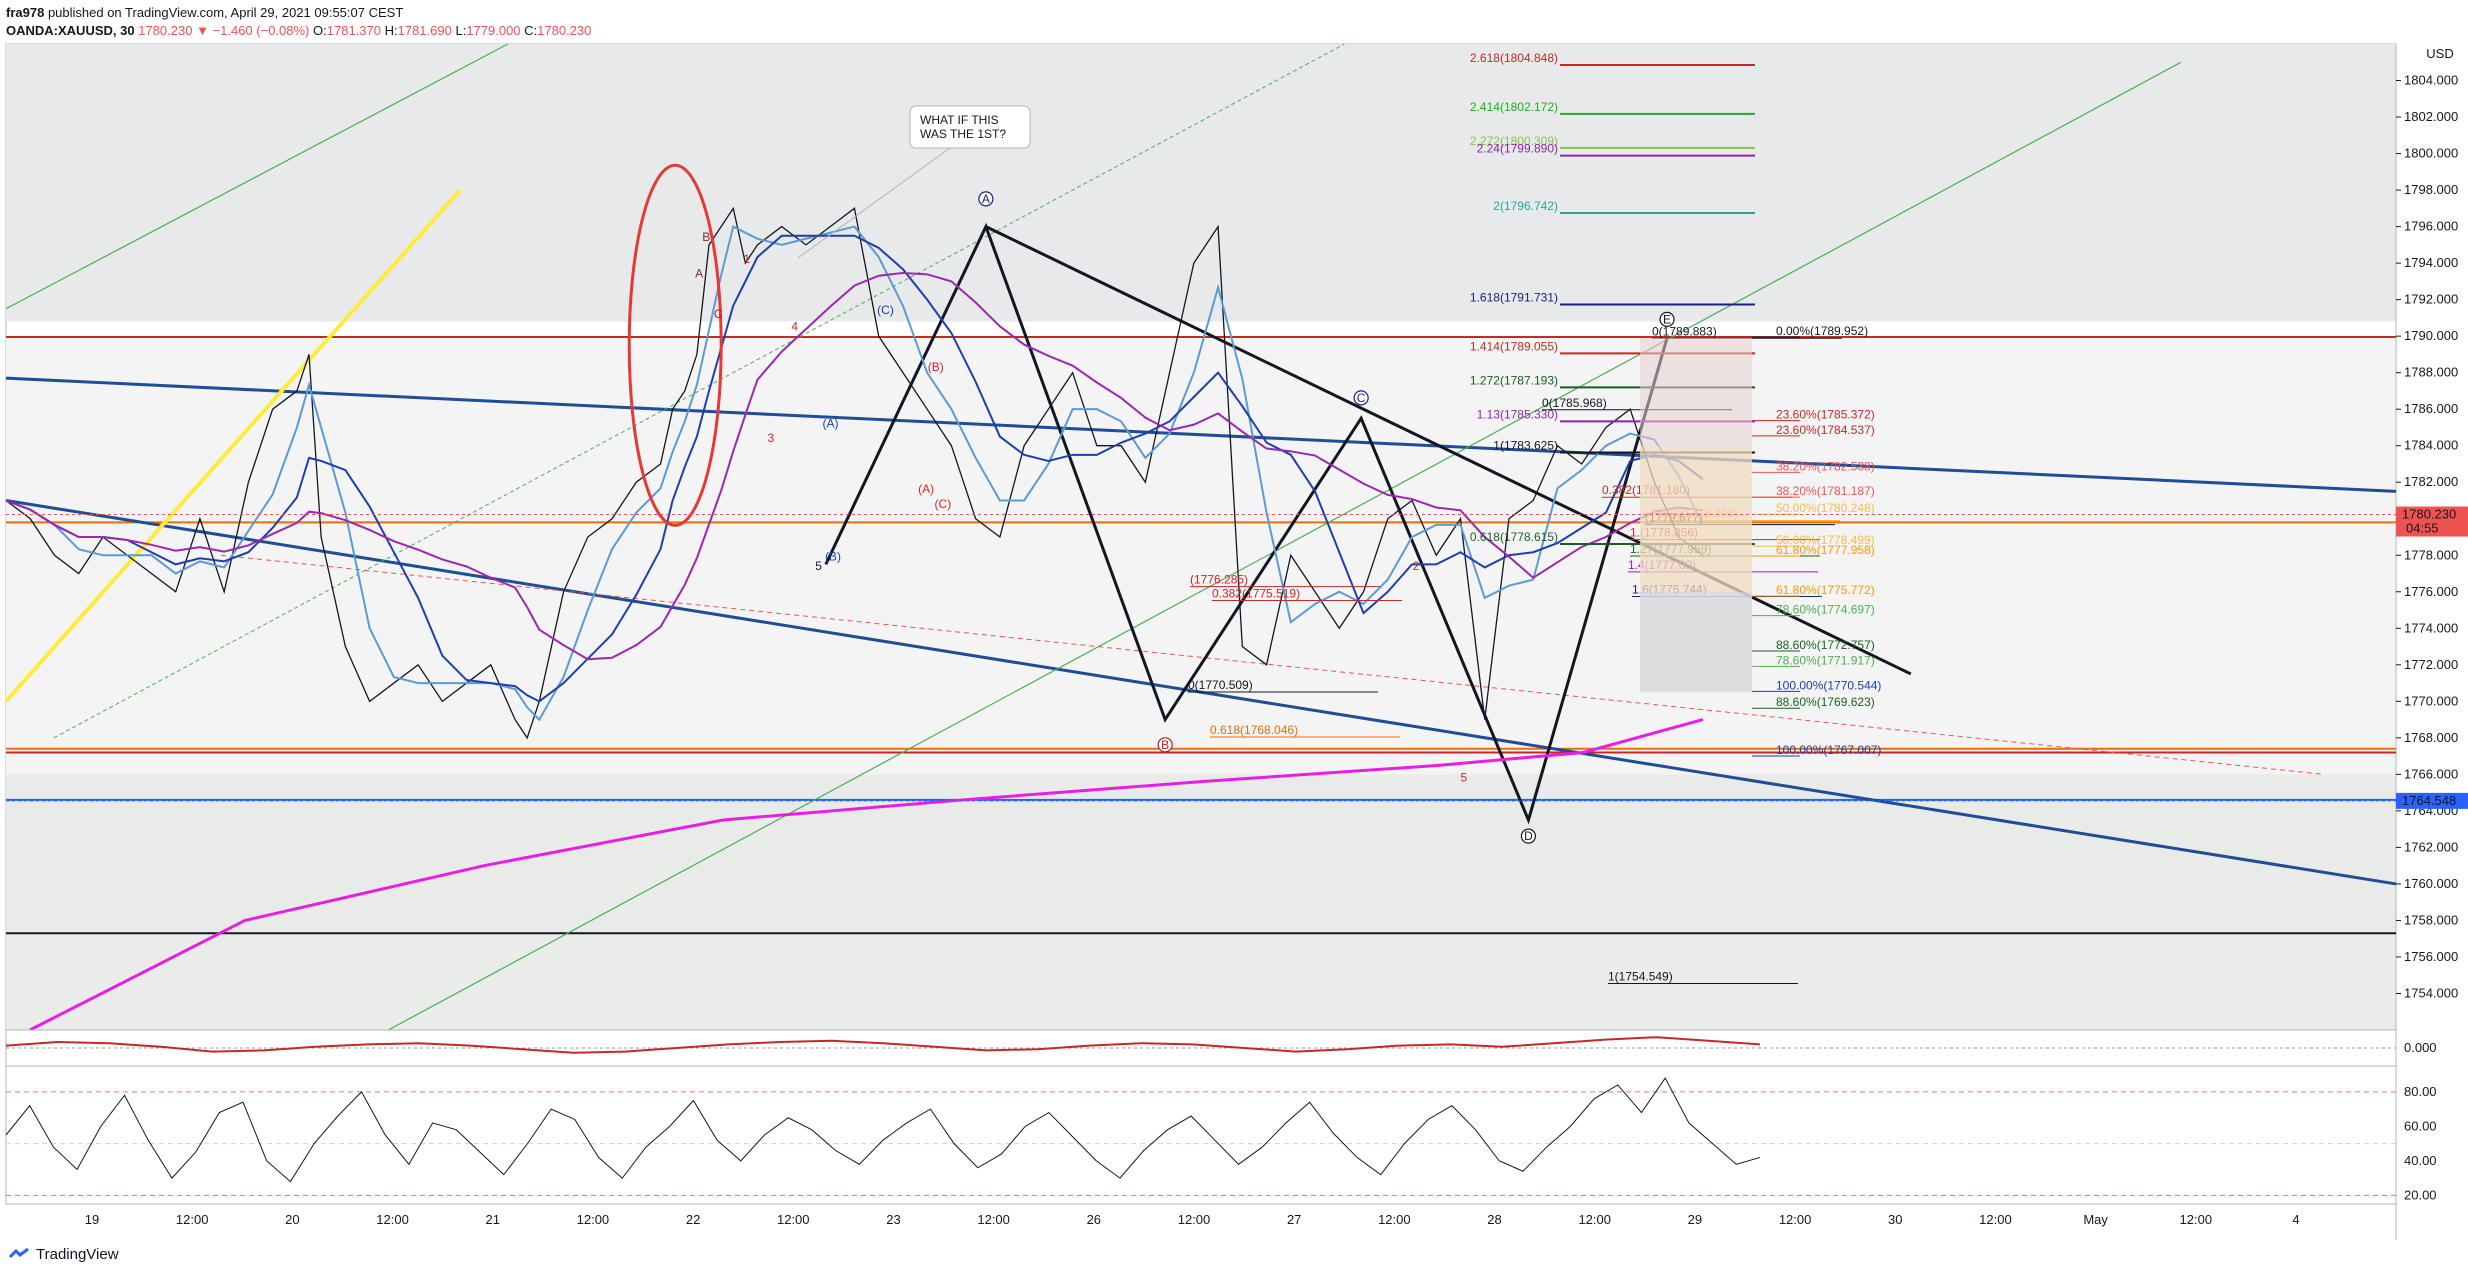 Image resolution: width=2468 pixels, height=1274 pixels. What do you see at coordinates (165, 30) in the screenshot?
I see `last-price: 1780.230` at bounding box center [165, 30].